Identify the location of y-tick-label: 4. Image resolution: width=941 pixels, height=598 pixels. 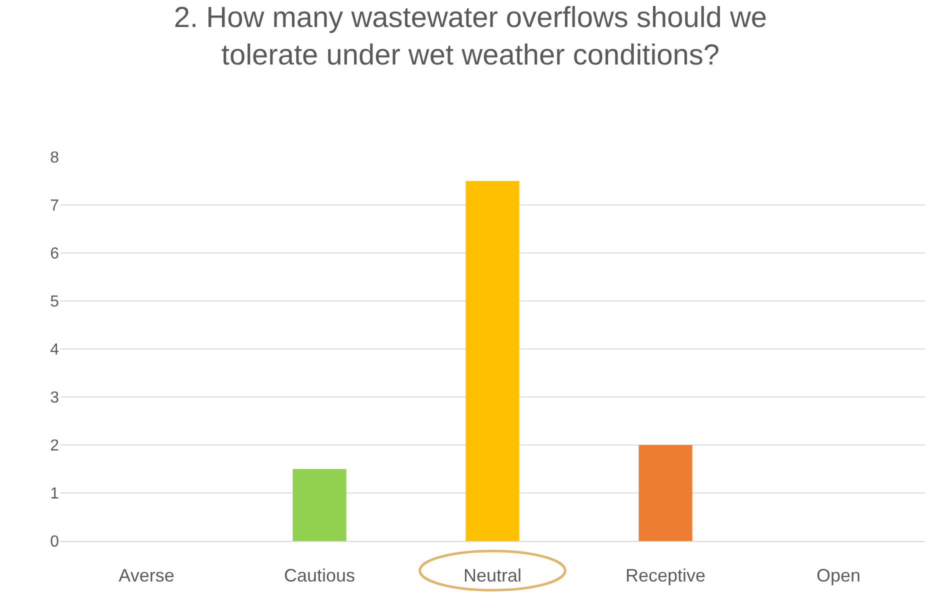
(55, 350).